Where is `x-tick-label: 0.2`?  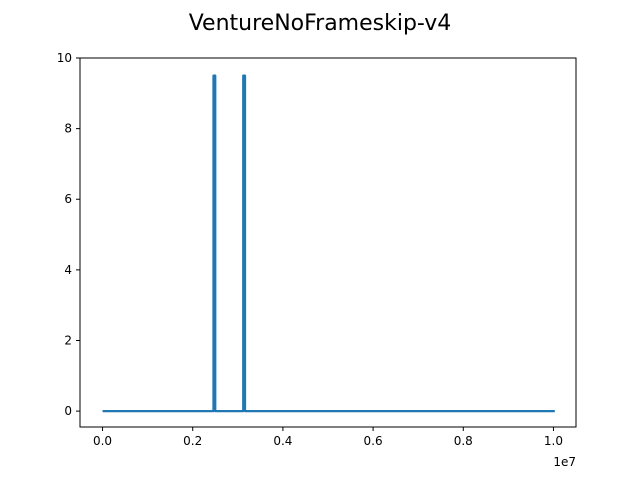
x-tick-label: 0.2 is located at coordinates (192, 441).